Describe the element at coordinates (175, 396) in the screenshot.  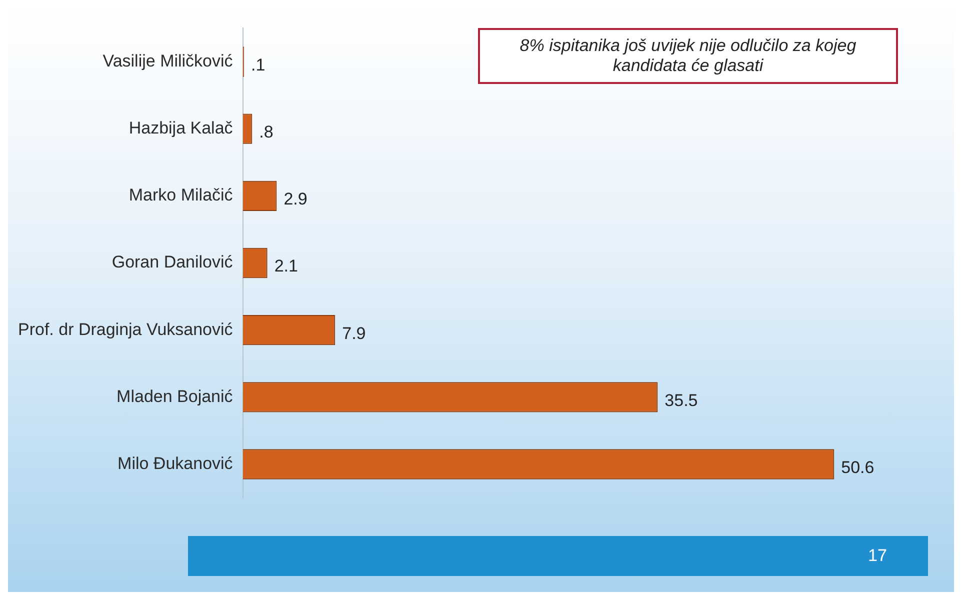
I see `y-tick-label: Mladen Bojanić` at that location.